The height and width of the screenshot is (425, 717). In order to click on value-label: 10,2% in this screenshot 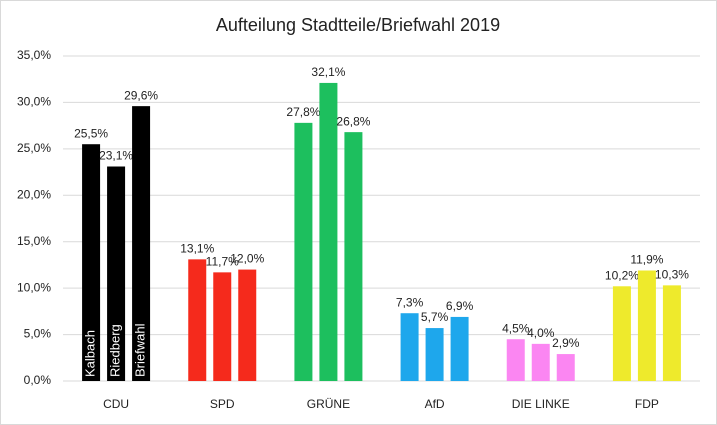, I will do `click(622, 275)`.